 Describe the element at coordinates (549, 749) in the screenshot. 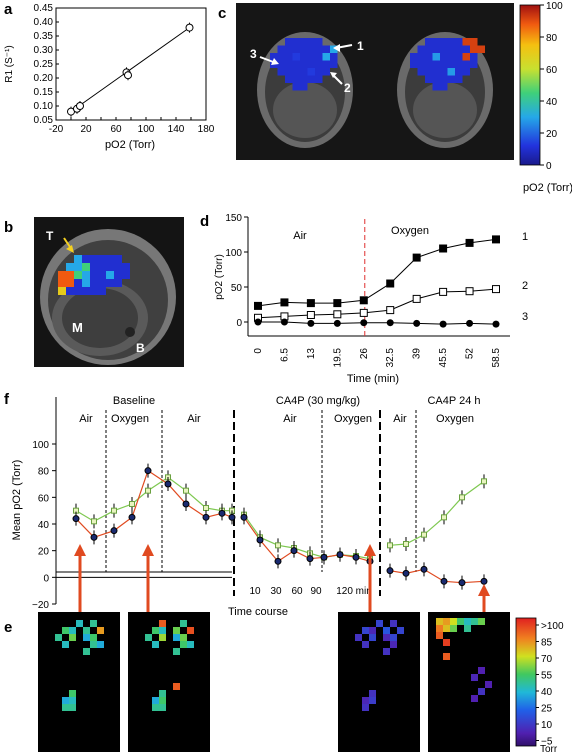

I see `colorbar-e-unit: Torr` at that location.